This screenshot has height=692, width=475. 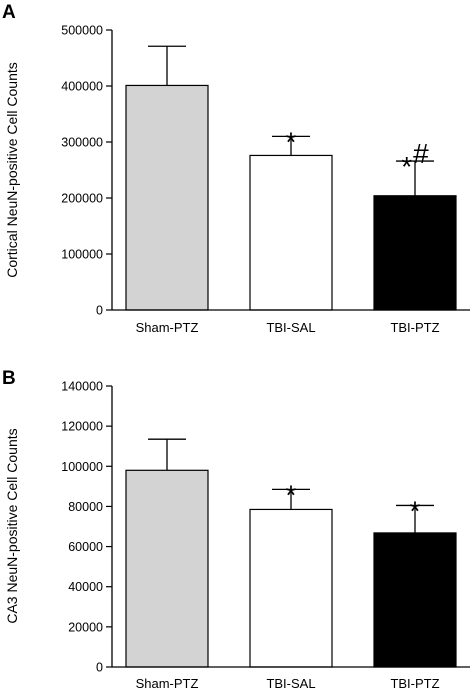 I want to click on panel-a-bar-sham-ptz, so click(x=167, y=197).